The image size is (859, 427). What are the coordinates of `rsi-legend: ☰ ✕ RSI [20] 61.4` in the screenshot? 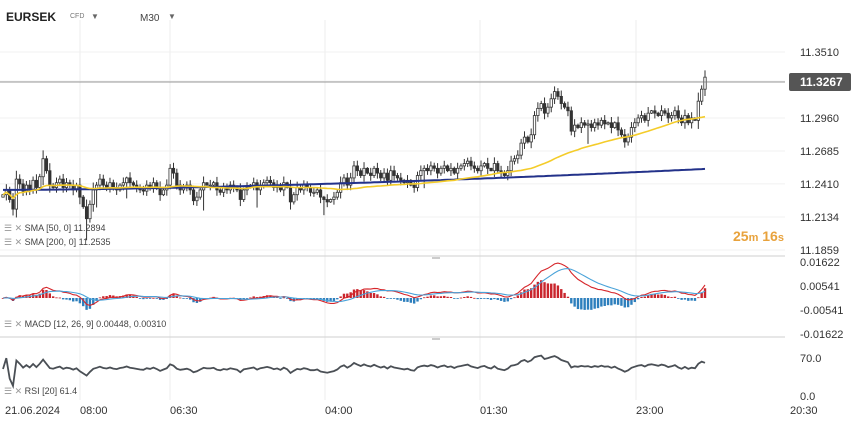 It's located at (40, 391).